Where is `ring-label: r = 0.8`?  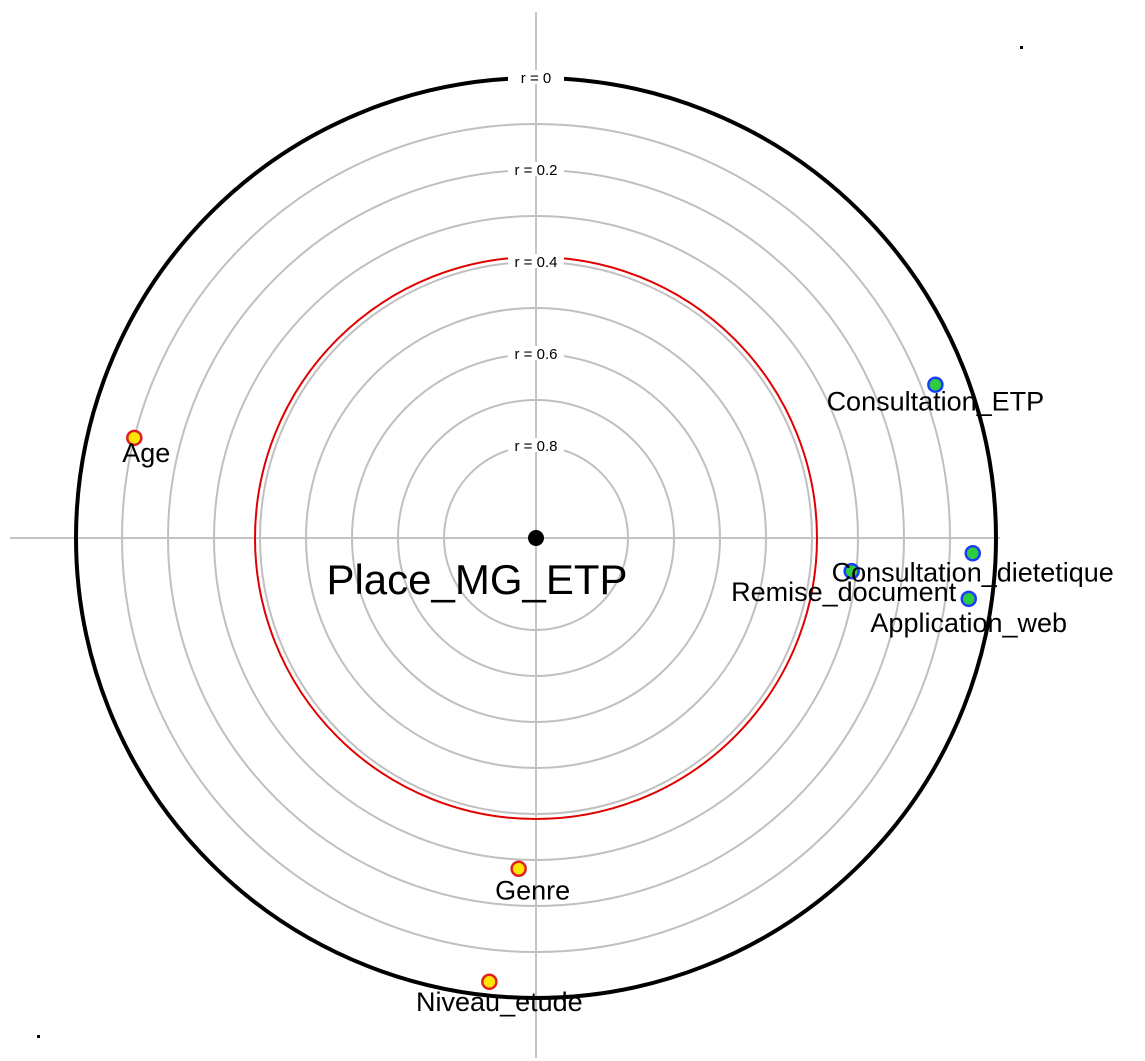 ring-label: r = 0.8 is located at coordinates (536, 446).